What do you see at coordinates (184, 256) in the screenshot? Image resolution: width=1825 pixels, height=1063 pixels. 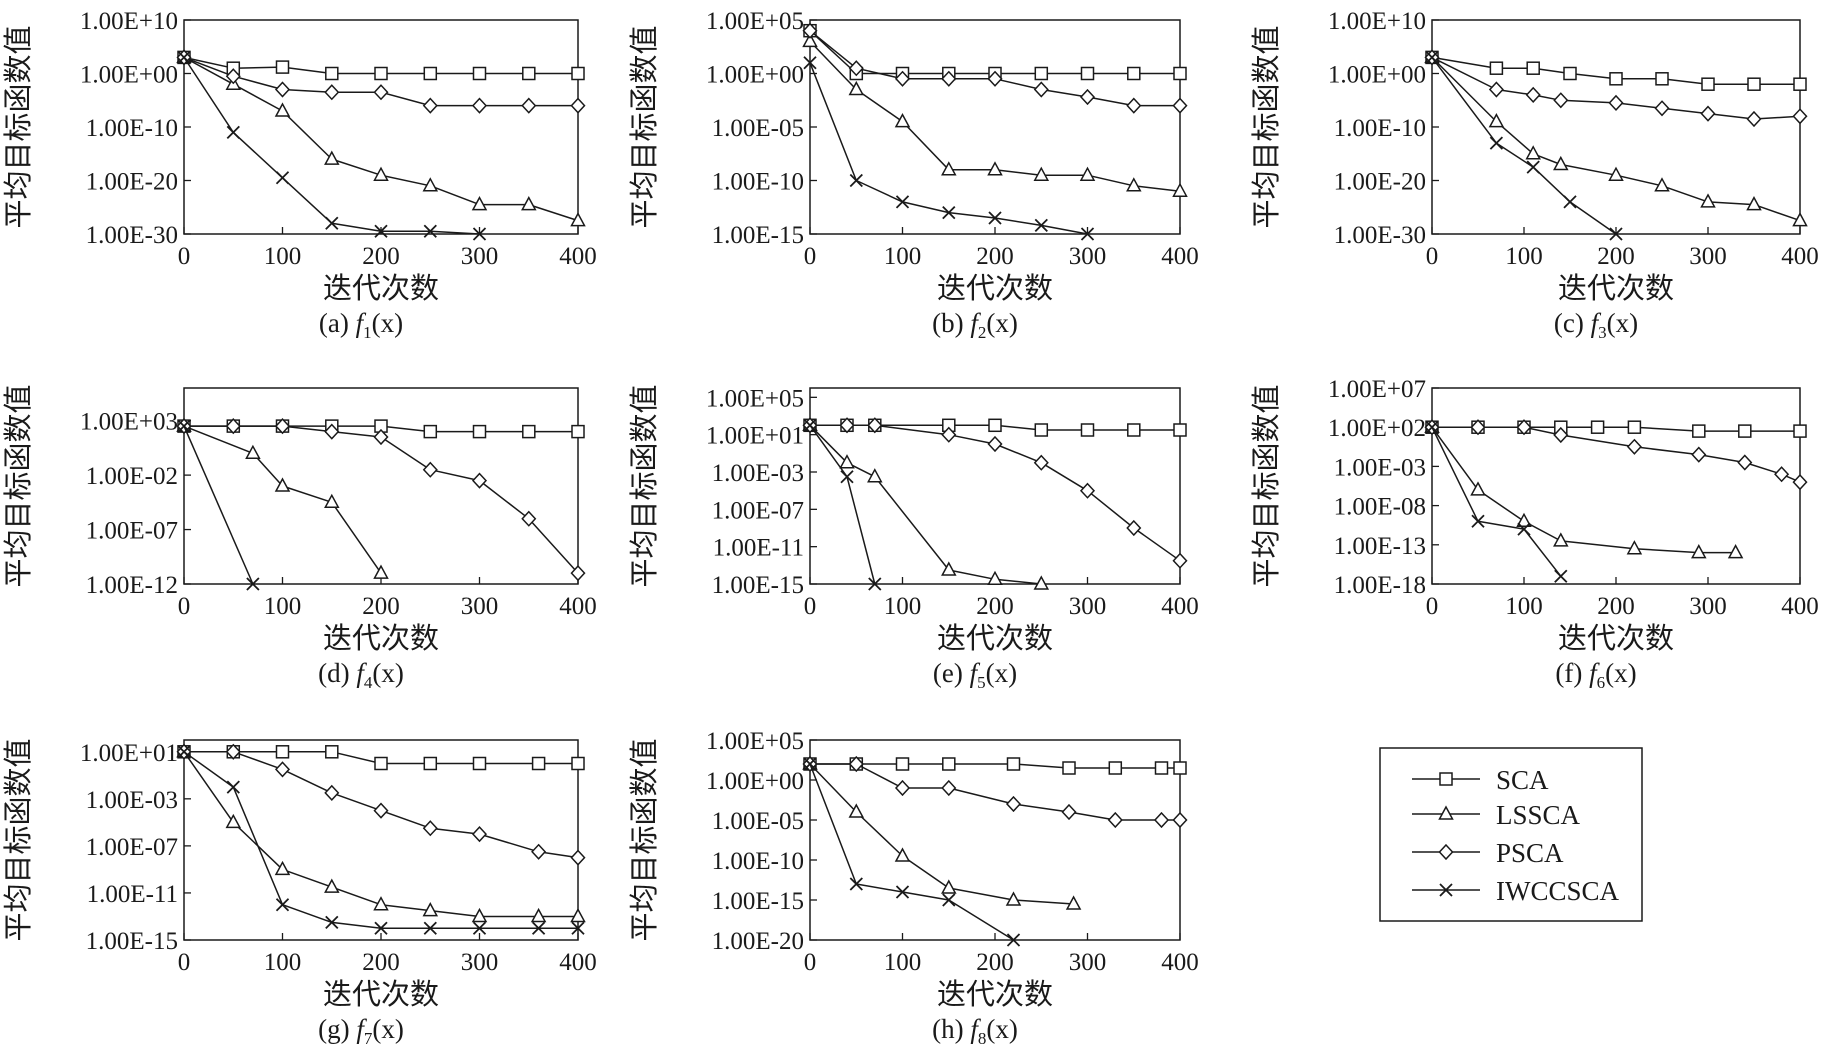 I see `x-tick-label: 0` at bounding box center [184, 256].